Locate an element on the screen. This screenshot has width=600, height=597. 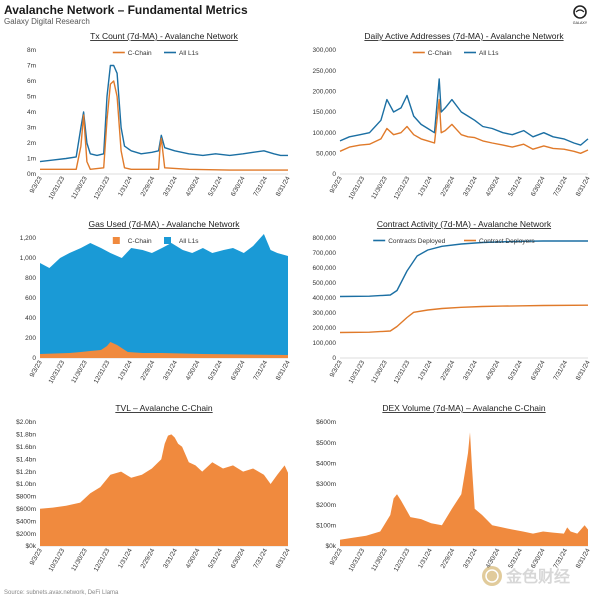
y-tick-label: 1,000 is located at coordinates (28, 258).